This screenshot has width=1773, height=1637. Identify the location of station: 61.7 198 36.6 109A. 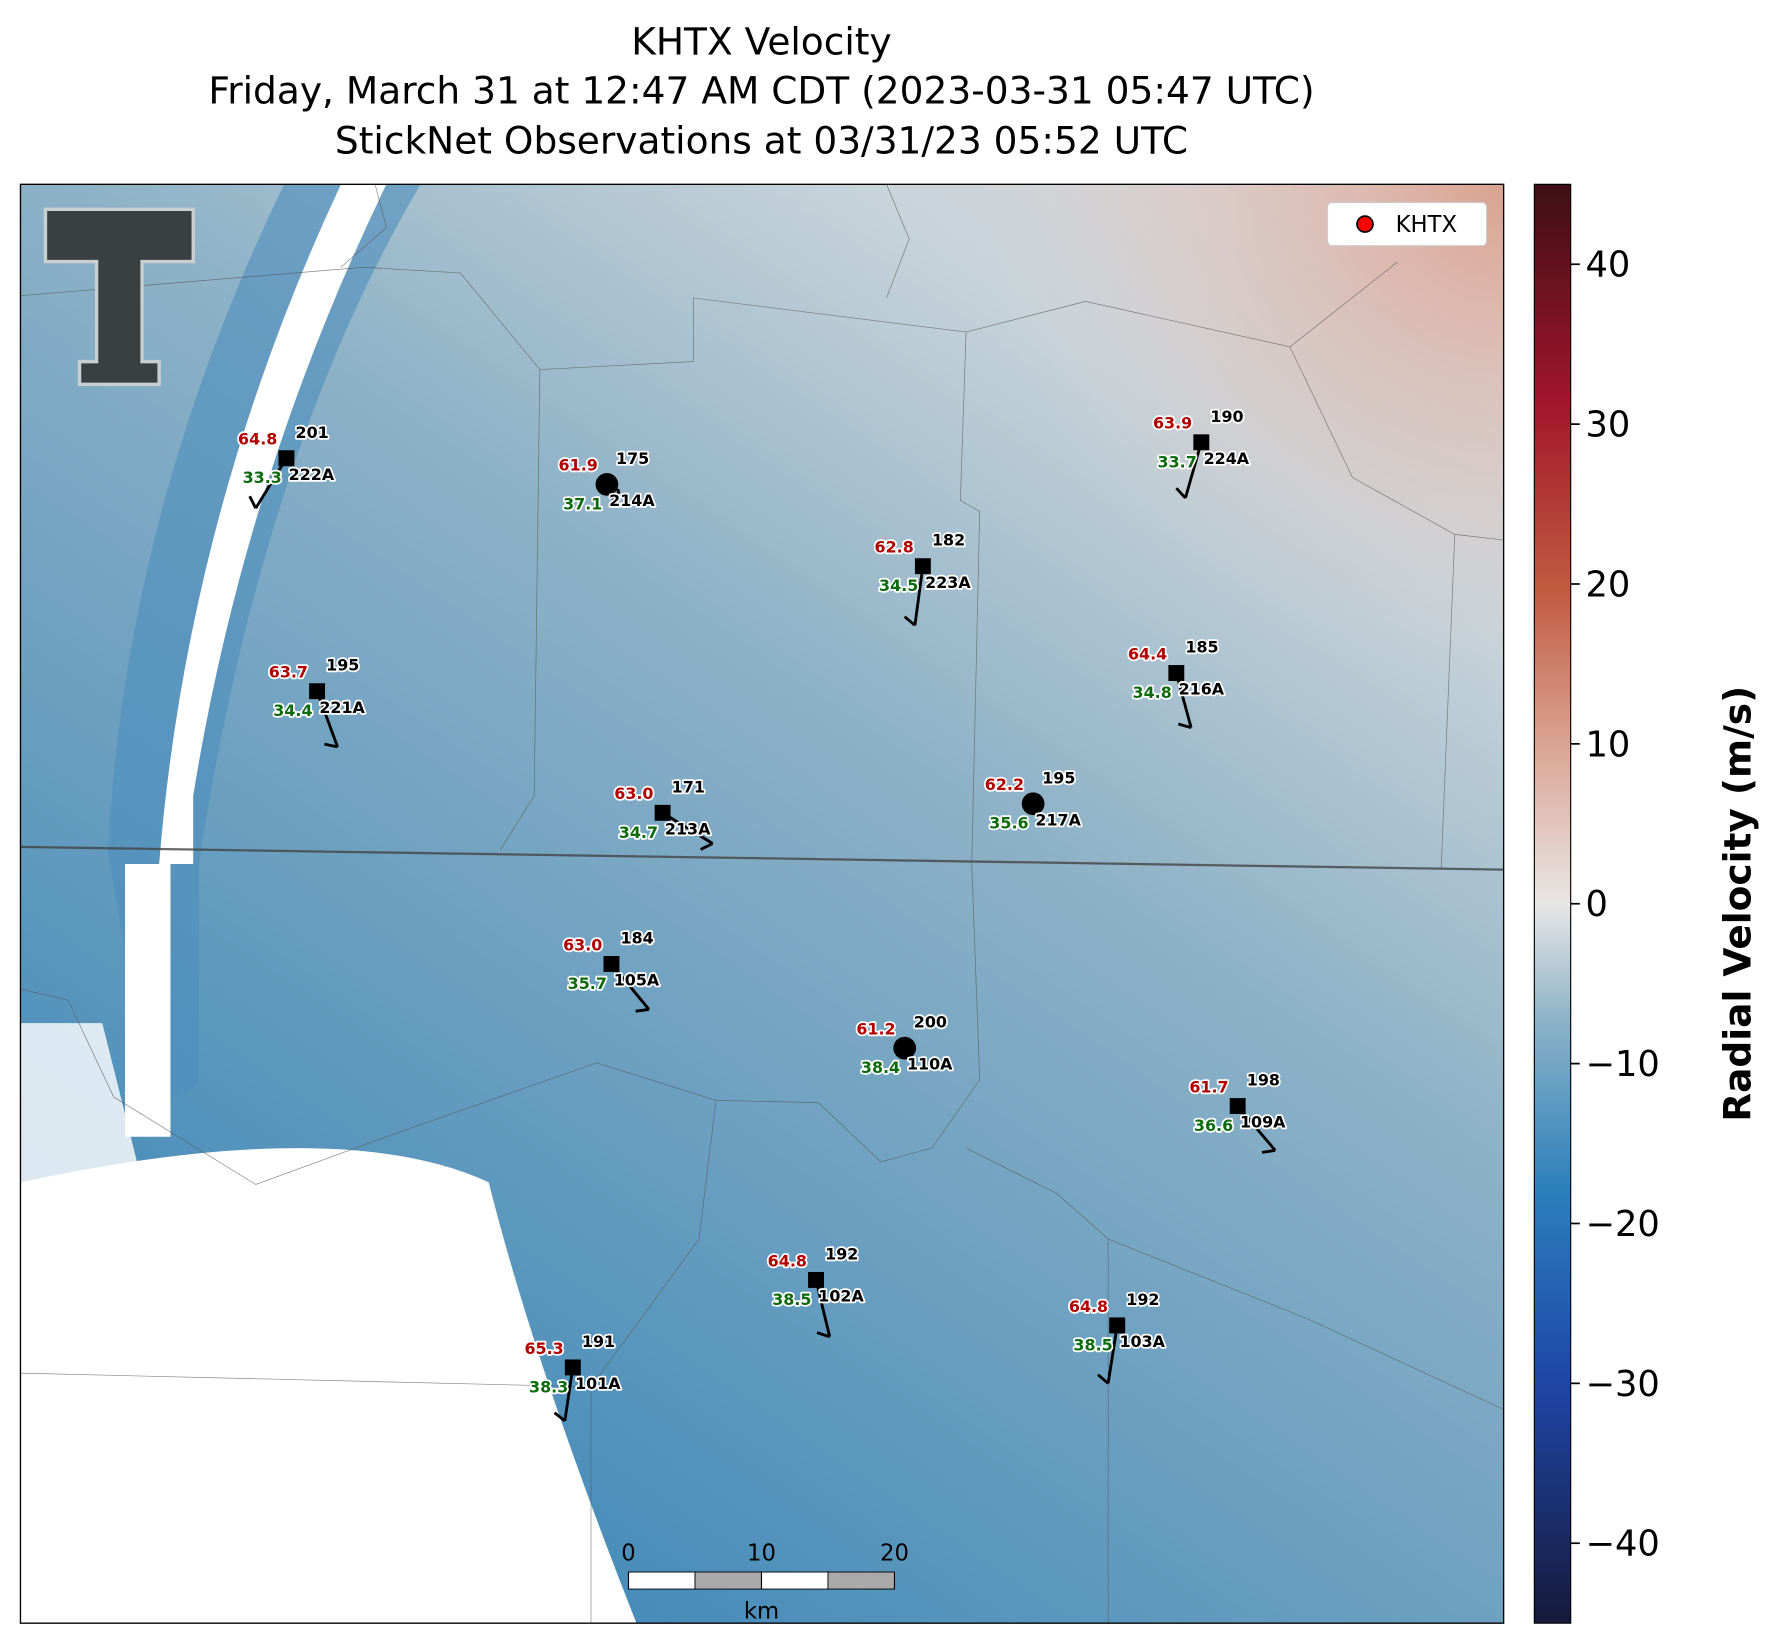
(1238, 1111).